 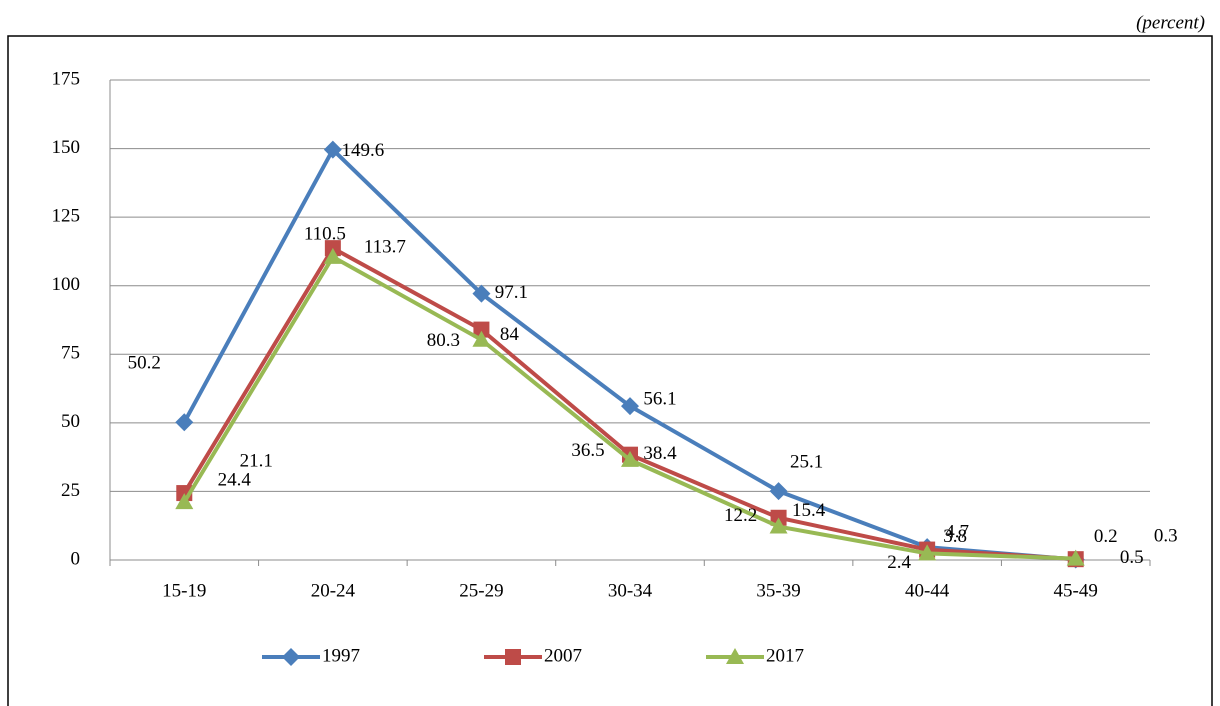 I want to click on data-label: 56.1, so click(x=659, y=398).